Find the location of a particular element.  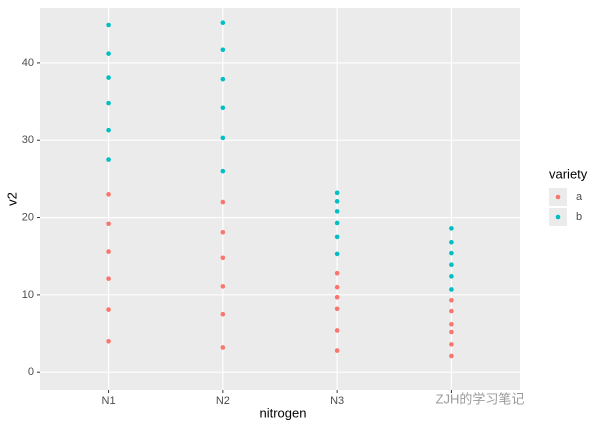

x-tick-label: N3 is located at coordinates (337, 401).